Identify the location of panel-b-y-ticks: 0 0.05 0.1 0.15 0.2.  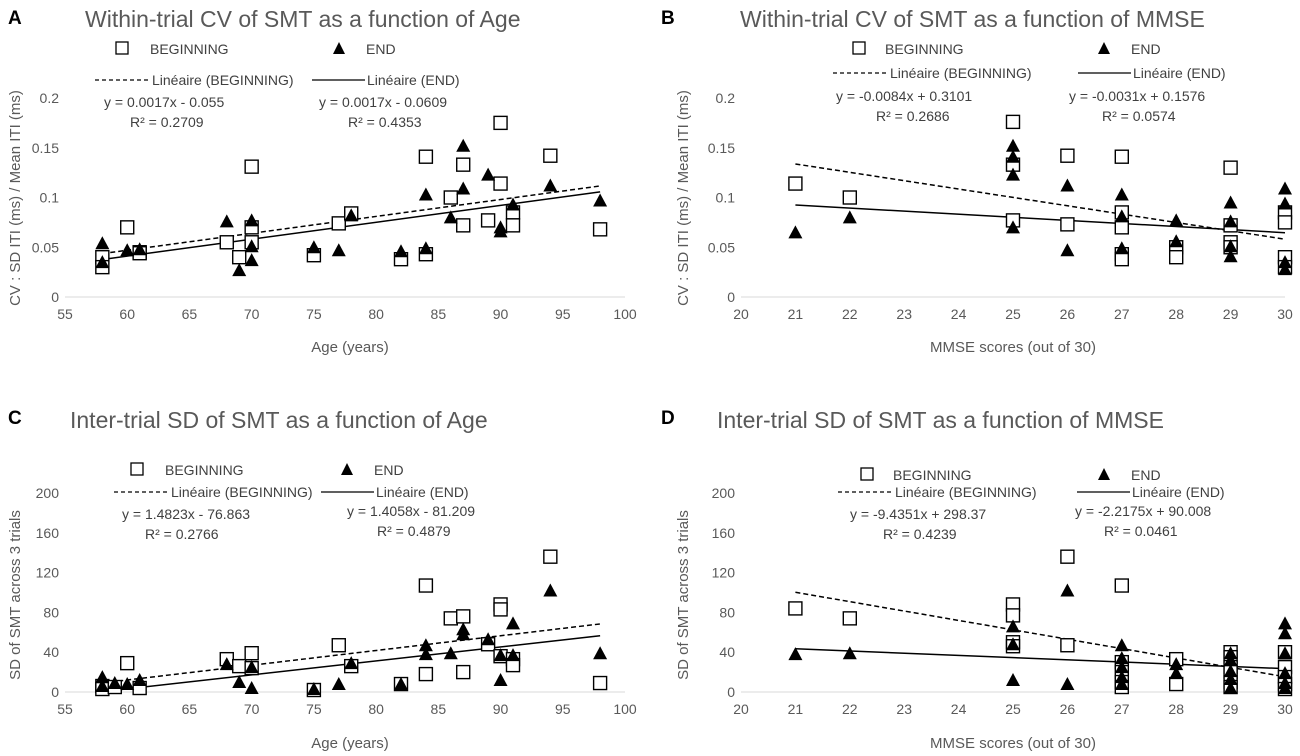
(721, 197).